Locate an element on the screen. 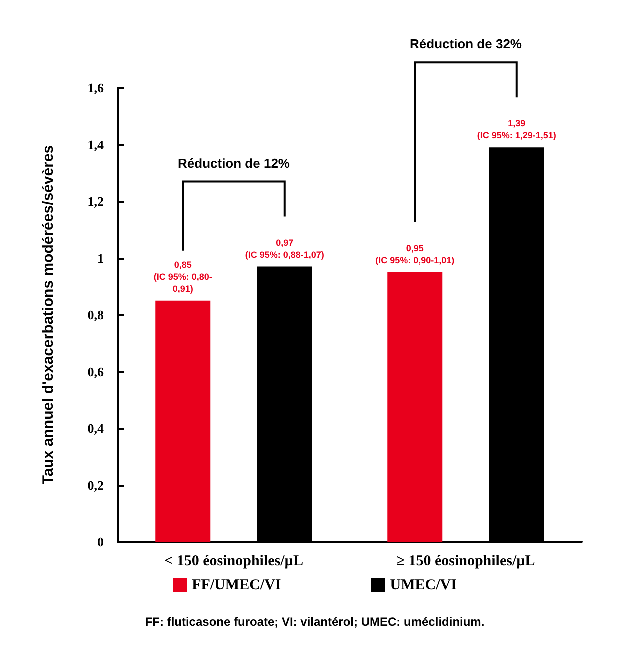 The image size is (630, 650). data-label: 0,85 (IC 95%: 0,80- 0,91) is located at coordinates (183, 277).